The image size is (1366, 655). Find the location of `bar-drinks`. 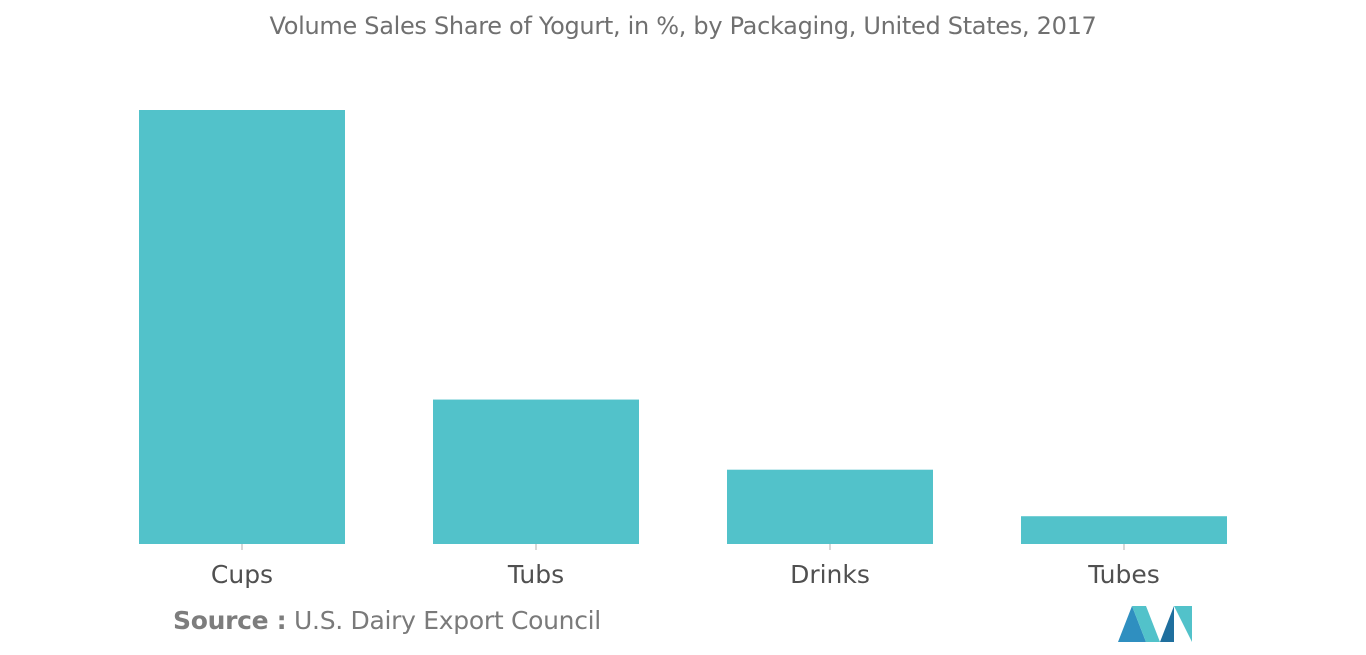

bar-drinks is located at coordinates (830, 506).